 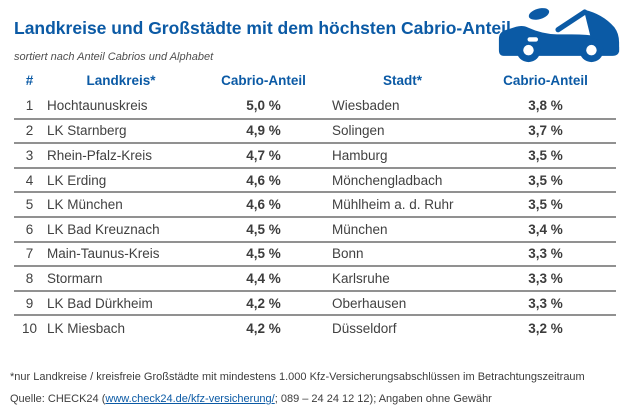 I want to click on stadt-cell: Solingen, so click(x=402, y=131).